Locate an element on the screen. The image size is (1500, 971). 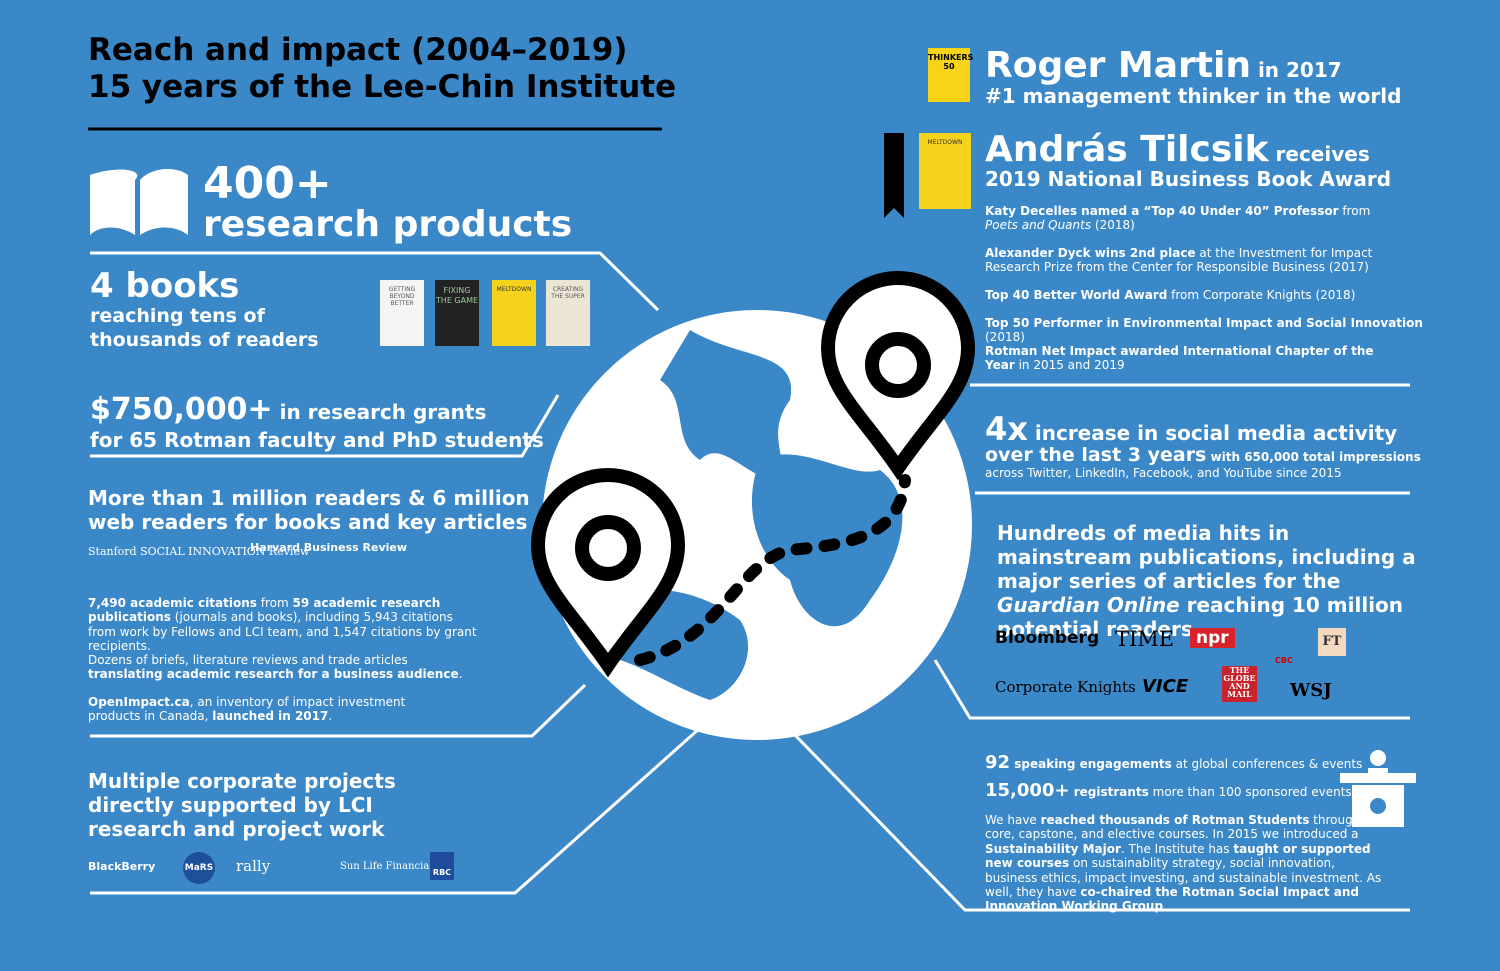
text: receives is located at coordinates (1319, 154).